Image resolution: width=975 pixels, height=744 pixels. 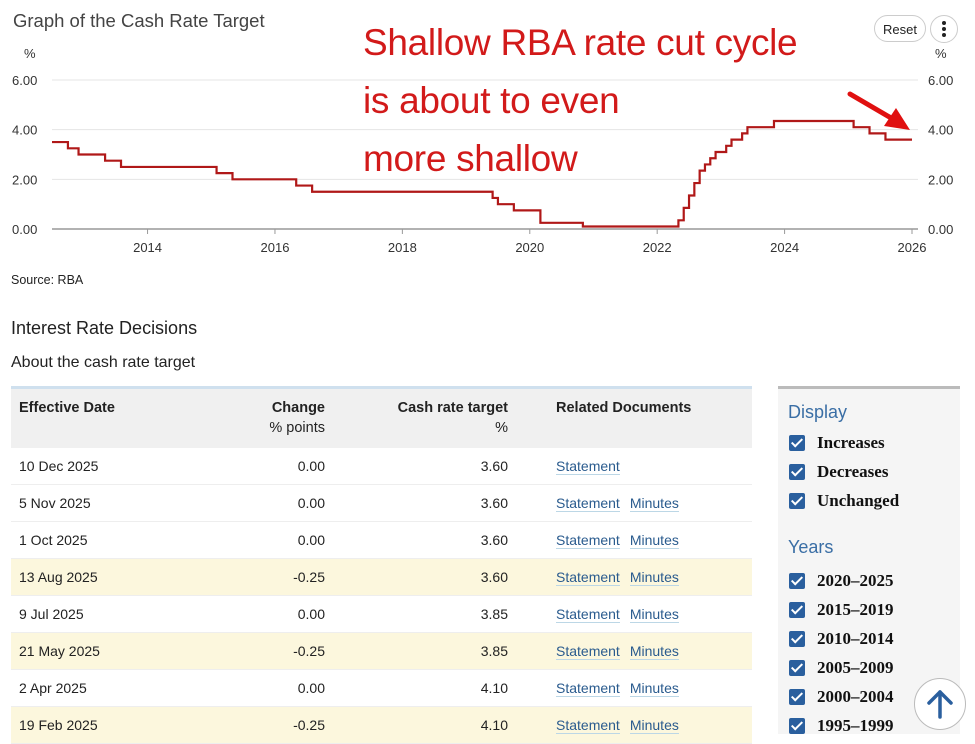 What do you see at coordinates (874, 500) in the screenshot?
I see `filter-checkbox: Unchanged` at bounding box center [874, 500].